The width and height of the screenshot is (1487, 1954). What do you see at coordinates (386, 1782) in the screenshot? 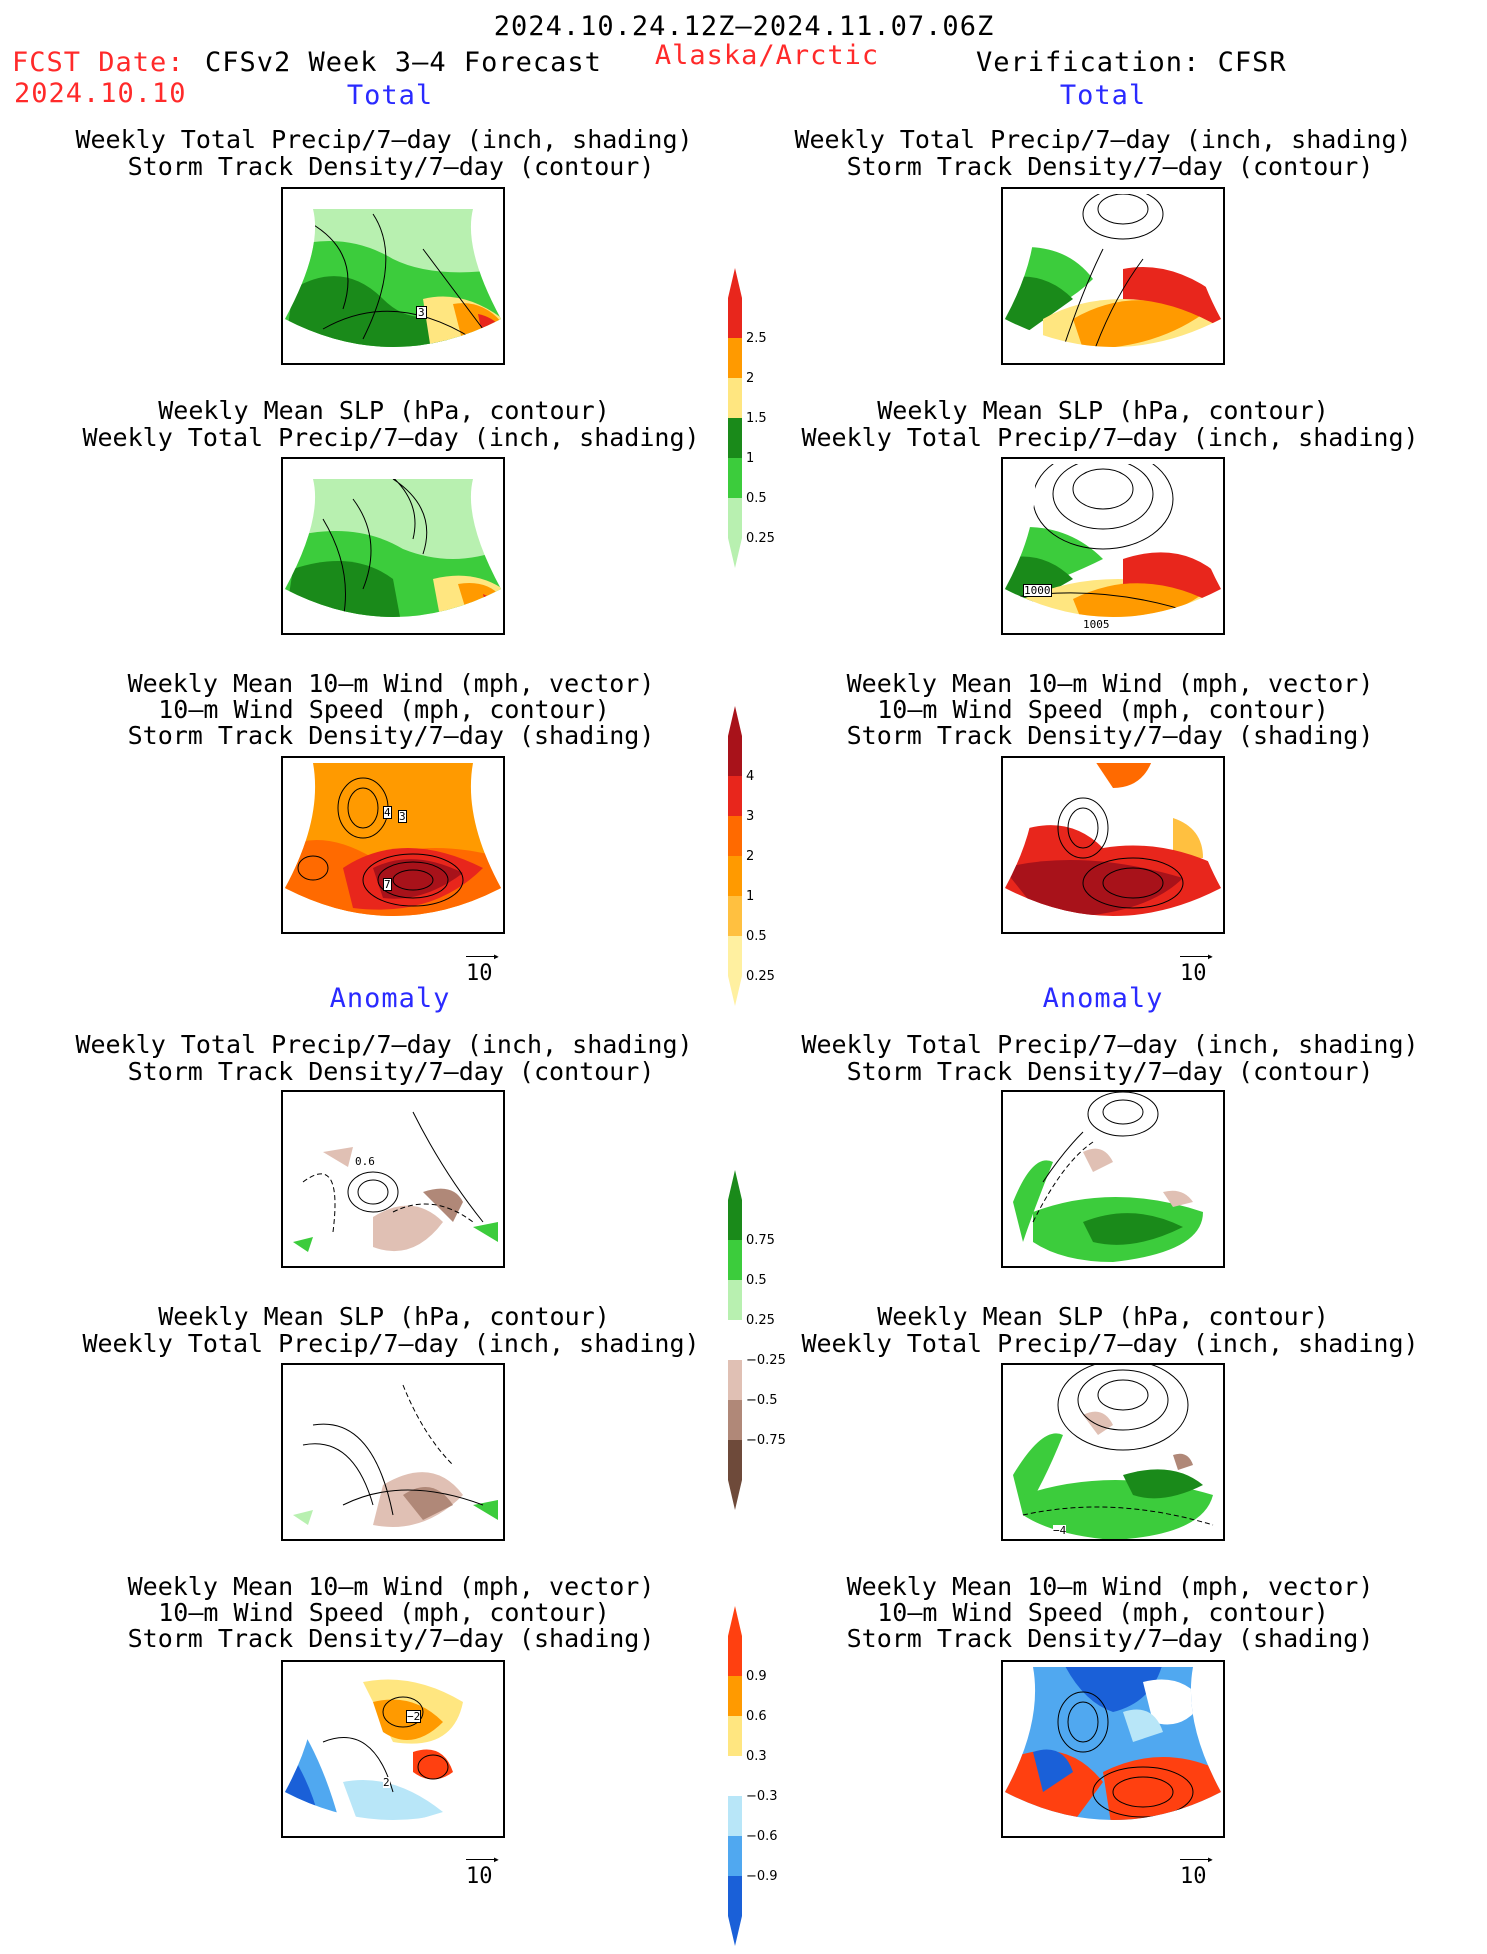
I see `contour-label: 2` at bounding box center [386, 1782].